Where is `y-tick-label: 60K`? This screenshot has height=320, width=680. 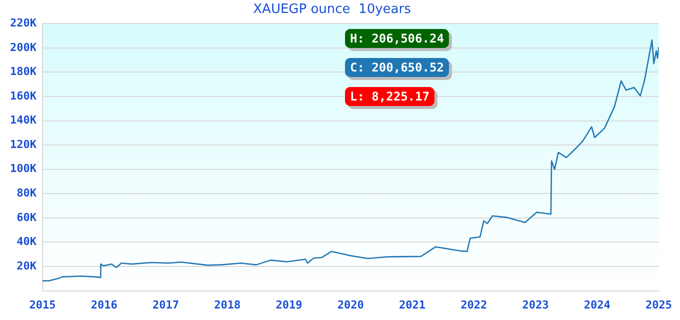 y-tick-label: 60K is located at coordinates (26, 217).